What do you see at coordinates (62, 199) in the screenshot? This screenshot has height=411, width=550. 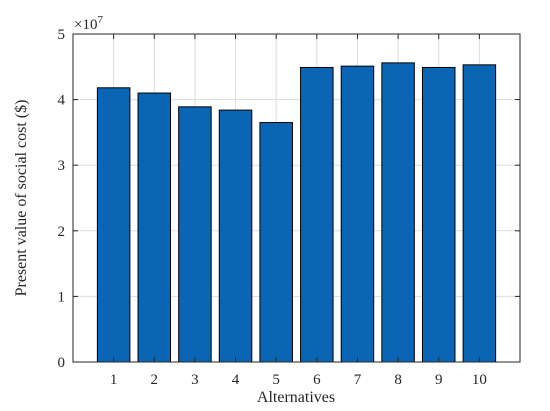 I see `y-tick-labels: 0 1 2 3 4 5` at bounding box center [62, 199].